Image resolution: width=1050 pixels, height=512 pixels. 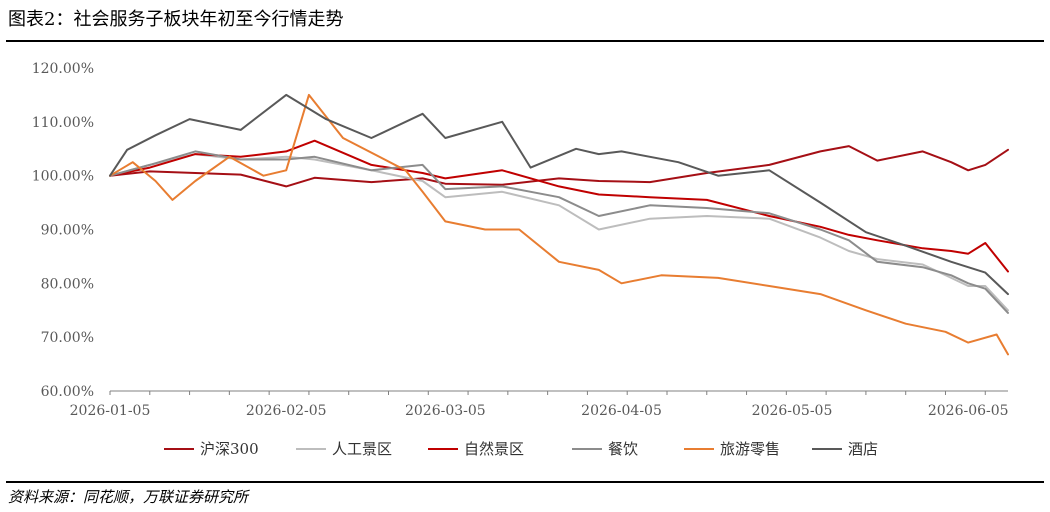 What do you see at coordinates (128, 497) in the screenshot?
I see `source-note: 资料来源：同花顺，万联证券研究所` at bounding box center [128, 497].